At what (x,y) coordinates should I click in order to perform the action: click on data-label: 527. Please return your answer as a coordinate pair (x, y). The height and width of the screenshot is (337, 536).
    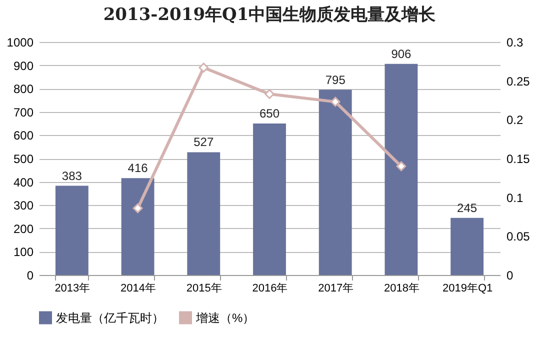
    Looking at the image, I should click on (204, 142).